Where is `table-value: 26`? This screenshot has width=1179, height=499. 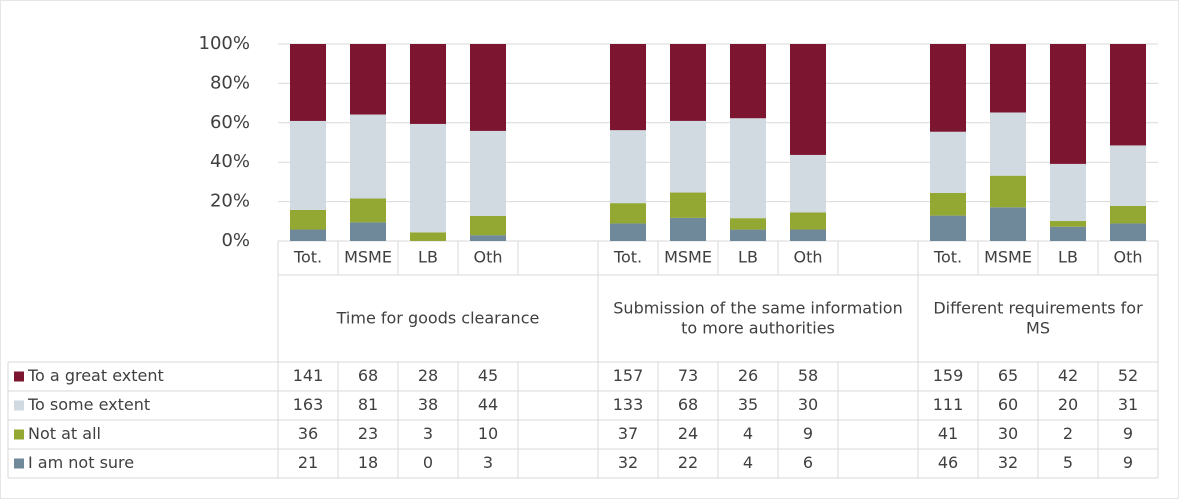 table-value: 26 is located at coordinates (748, 375).